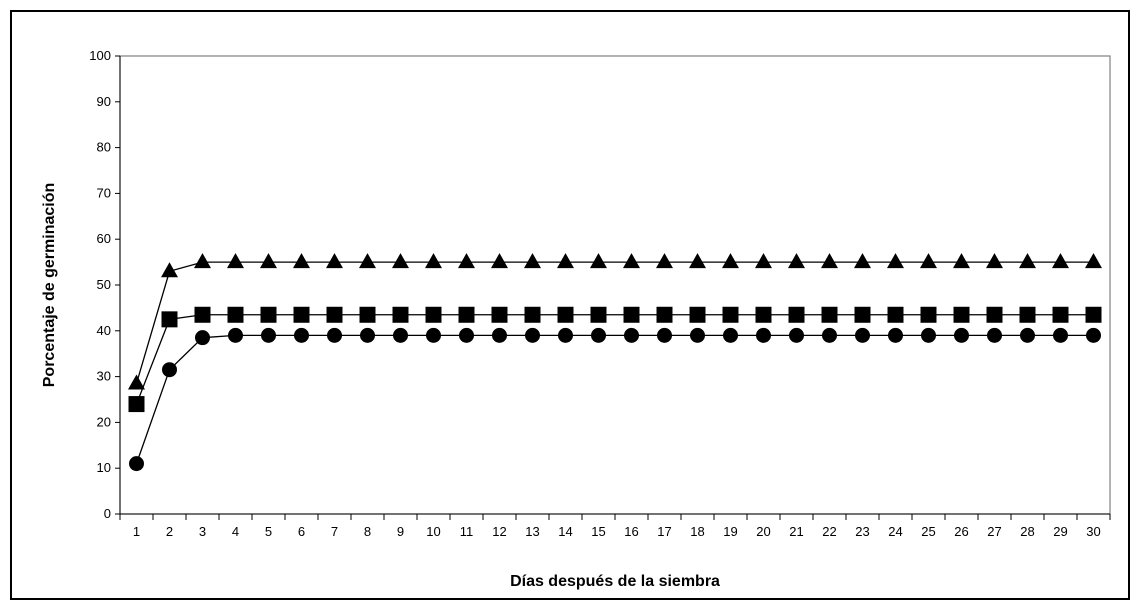 The height and width of the screenshot is (608, 1138). Describe the element at coordinates (615, 581) in the screenshot. I see `x-axis-title: Días después de la siembra` at that location.